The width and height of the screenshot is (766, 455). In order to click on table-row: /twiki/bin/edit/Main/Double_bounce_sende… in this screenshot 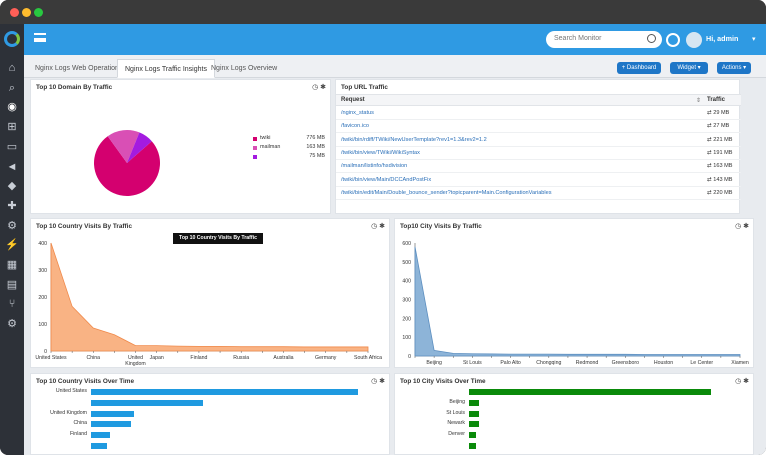, I will do `click(538, 193)`.